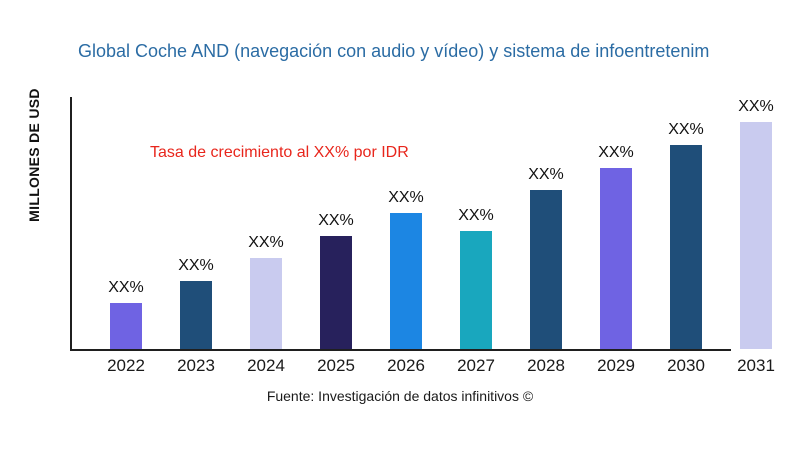  I want to click on y-axis-label: MILLONES DE USD, so click(34, 155).